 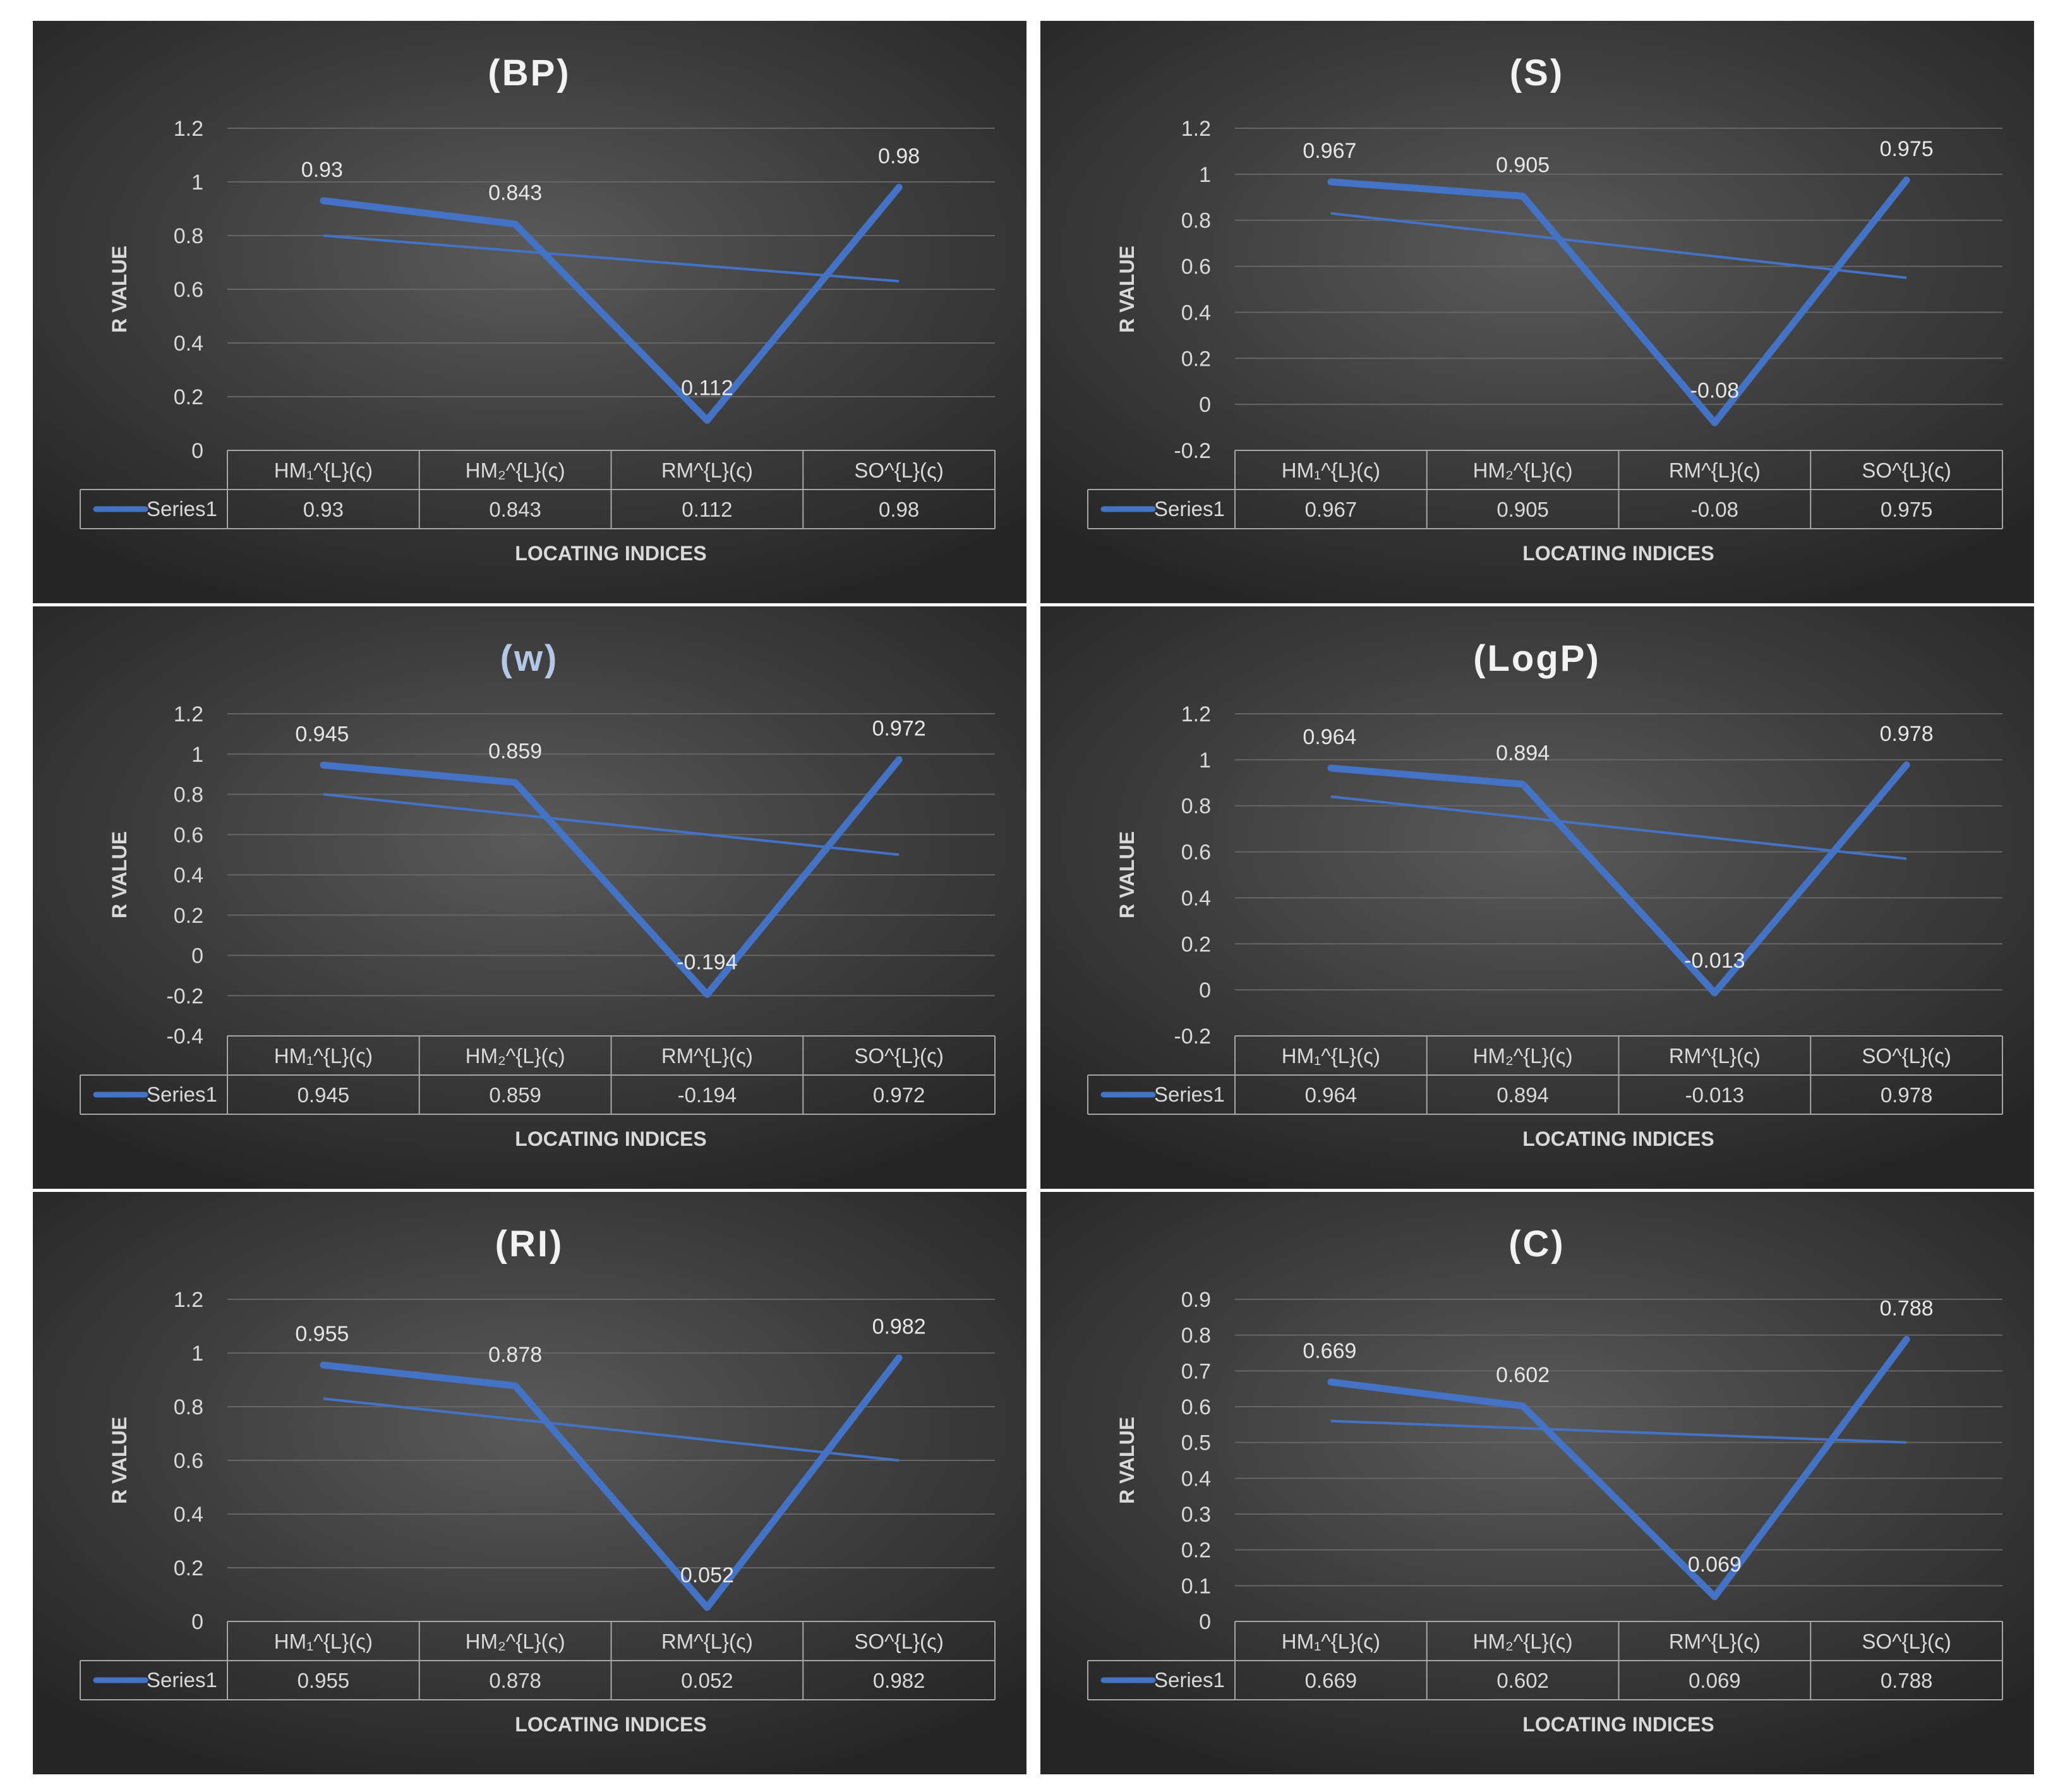 What do you see at coordinates (1907, 1308) in the screenshot?
I see `data-label: 0.788` at bounding box center [1907, 1308].